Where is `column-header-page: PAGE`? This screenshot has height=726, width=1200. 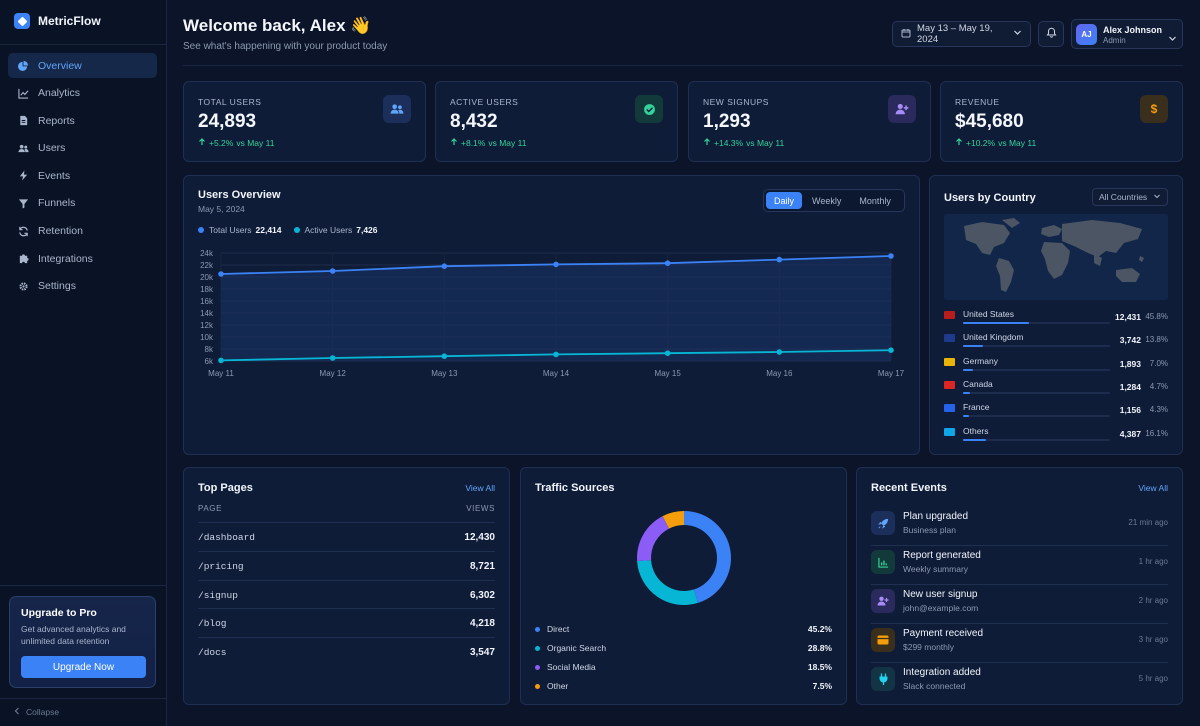 column-header-page: PAGE is located at coordinates (210, 508).